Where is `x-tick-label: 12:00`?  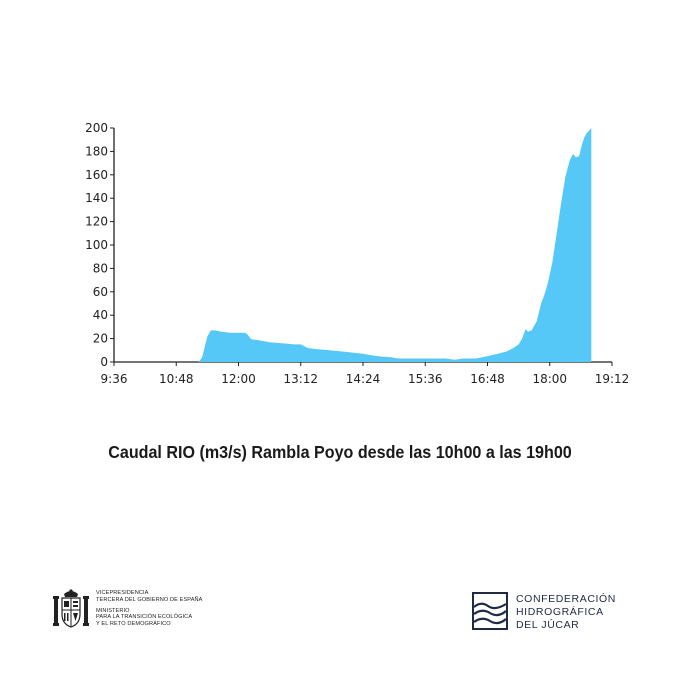 x-tick-label: 12:00 is located at coordinates (238, 379).